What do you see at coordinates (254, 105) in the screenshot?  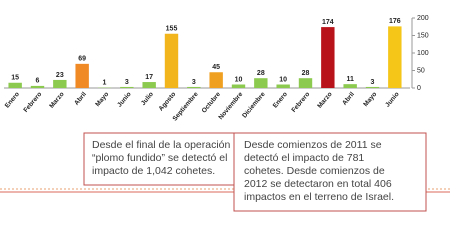 I see `x-tick-label: Diciembre` at bounding box center [254, 105].